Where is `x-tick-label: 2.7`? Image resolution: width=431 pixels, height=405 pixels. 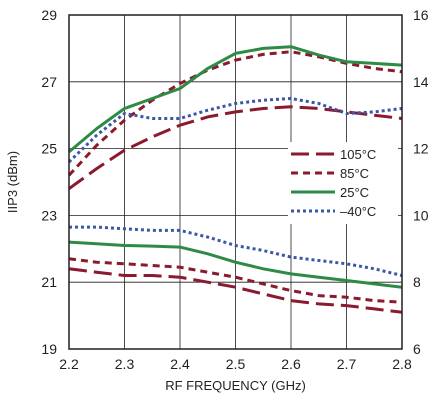
x-tick-label: 2.7 is located at coordinates (347, 364).